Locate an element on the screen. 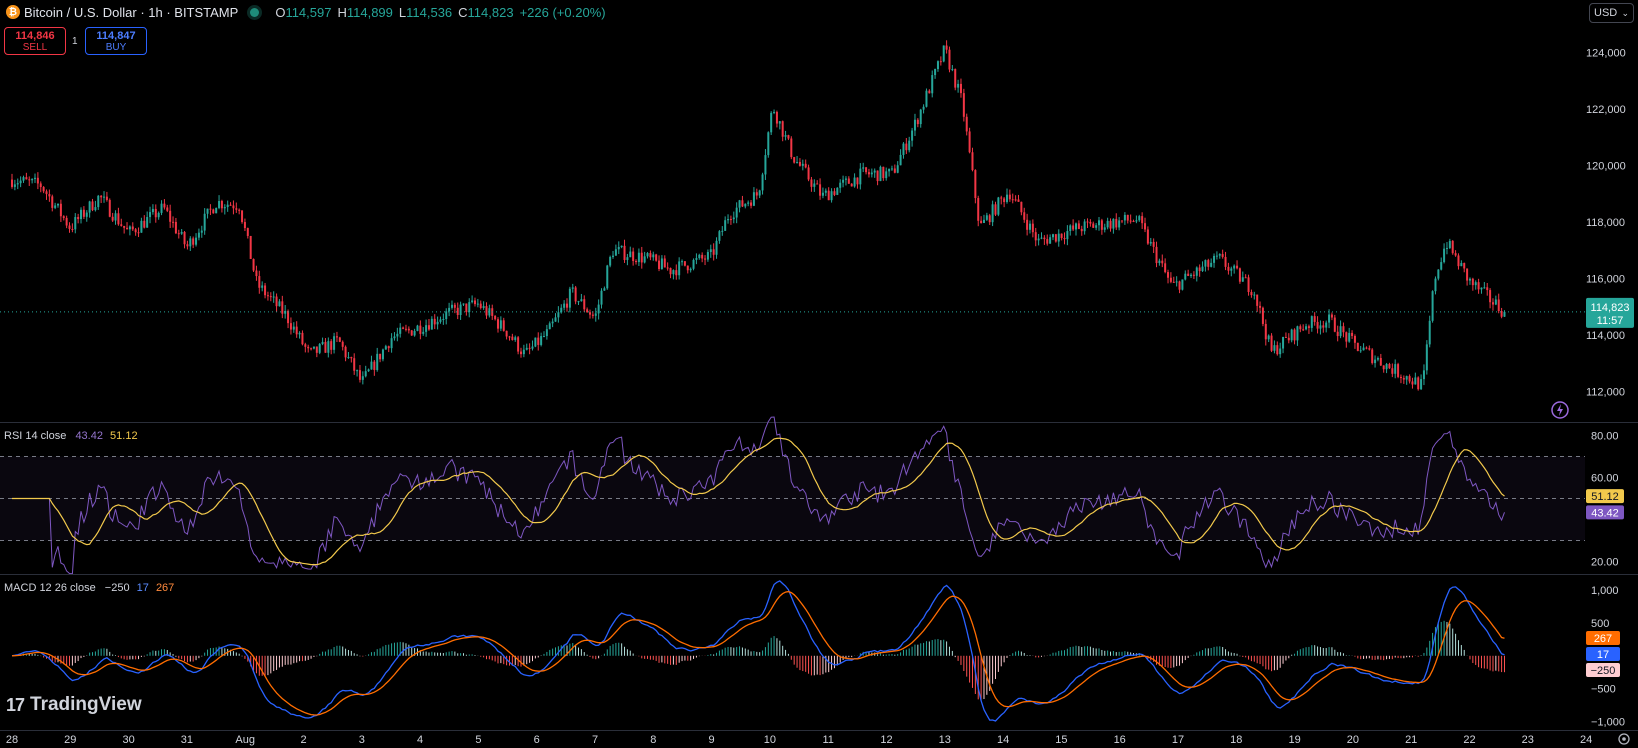 The height and width of the screenshot is (748, 1638). macd-legend: MACD 12 26 close −250 17 267 is located at coordinates (89, 588).